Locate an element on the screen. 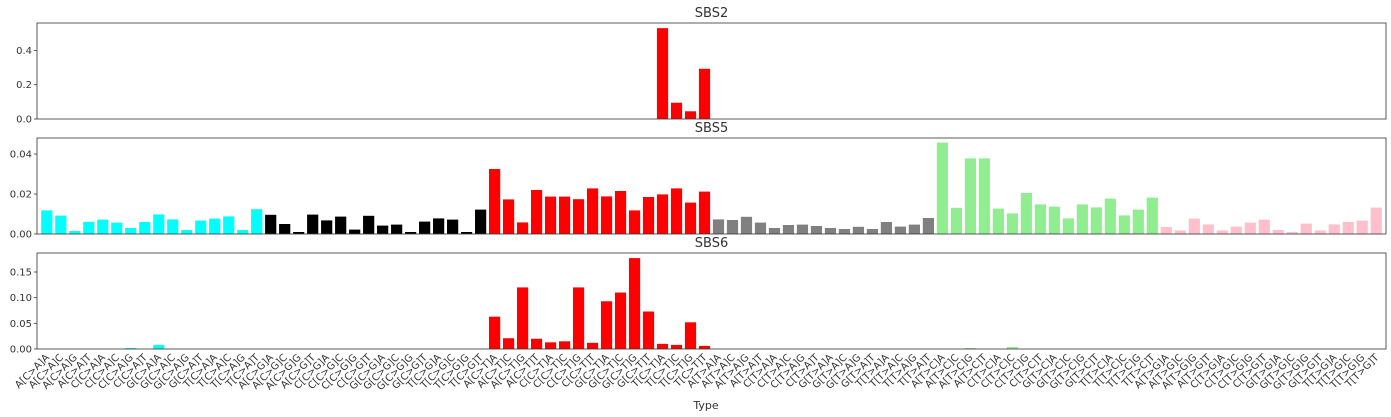 The height and width of the screenshot is (417, 1391). y-tick-label: 0.0 is located at coordinates (24, 120).